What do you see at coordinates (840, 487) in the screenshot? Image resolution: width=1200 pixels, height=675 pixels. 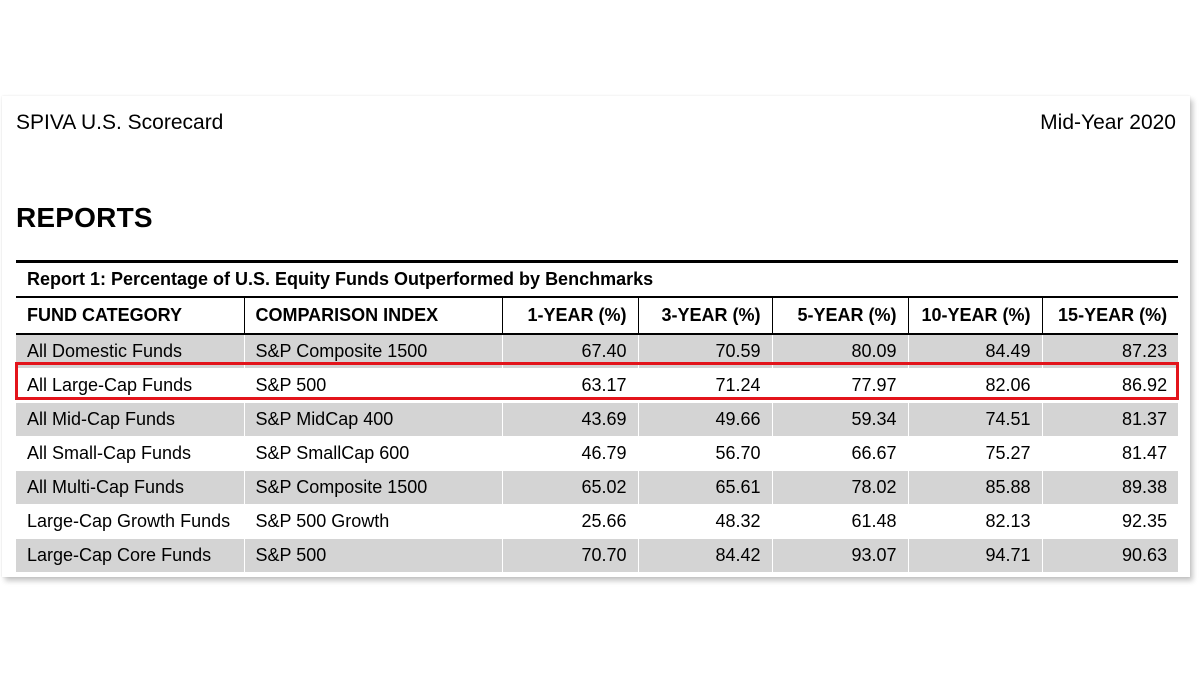 I see `value-cell: 78.02` at bounding box center [840, 487].